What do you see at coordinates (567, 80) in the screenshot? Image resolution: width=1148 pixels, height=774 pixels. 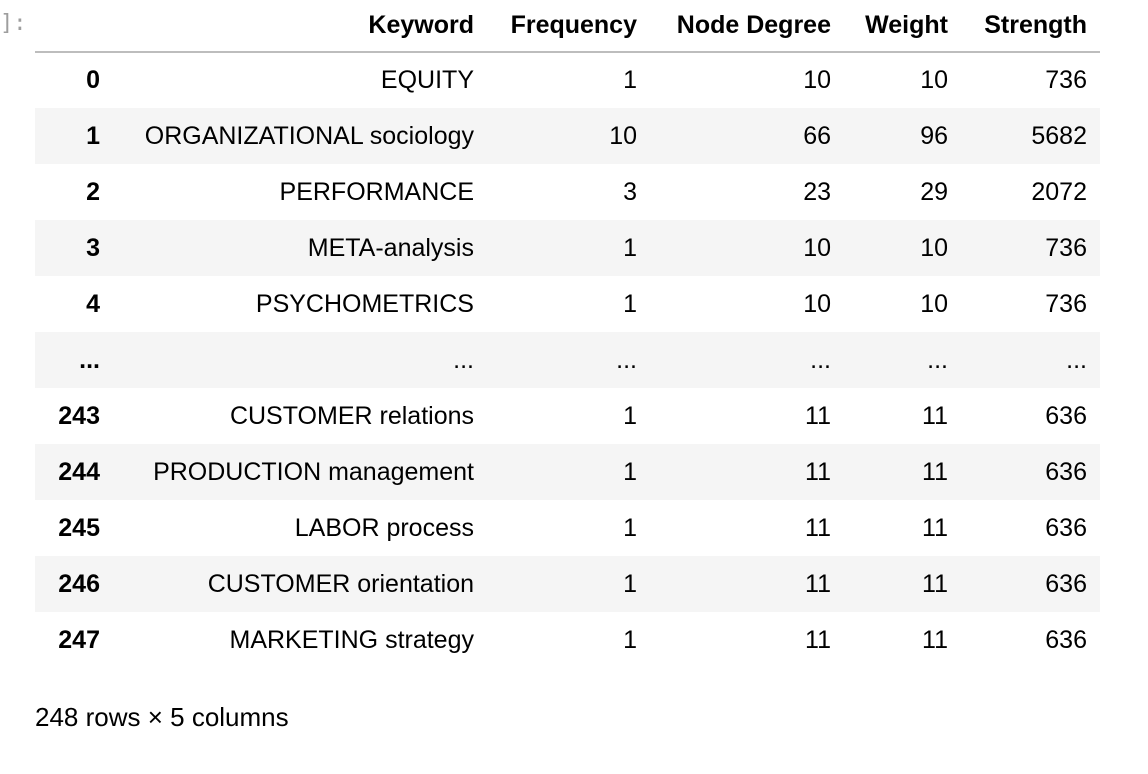 I see `table-row: 0 EQUITY 1 10 10 736` at bounding box center [567, 80].